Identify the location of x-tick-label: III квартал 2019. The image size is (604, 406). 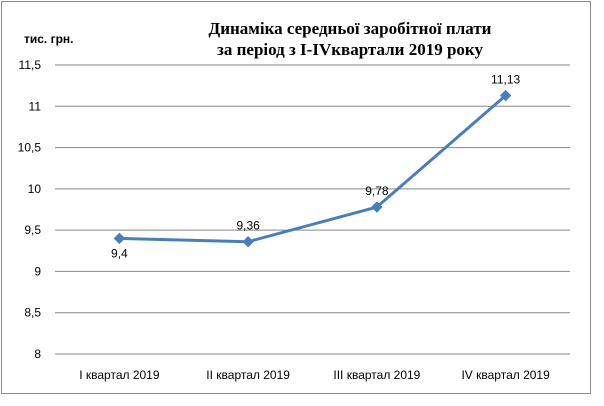
(376, 375).